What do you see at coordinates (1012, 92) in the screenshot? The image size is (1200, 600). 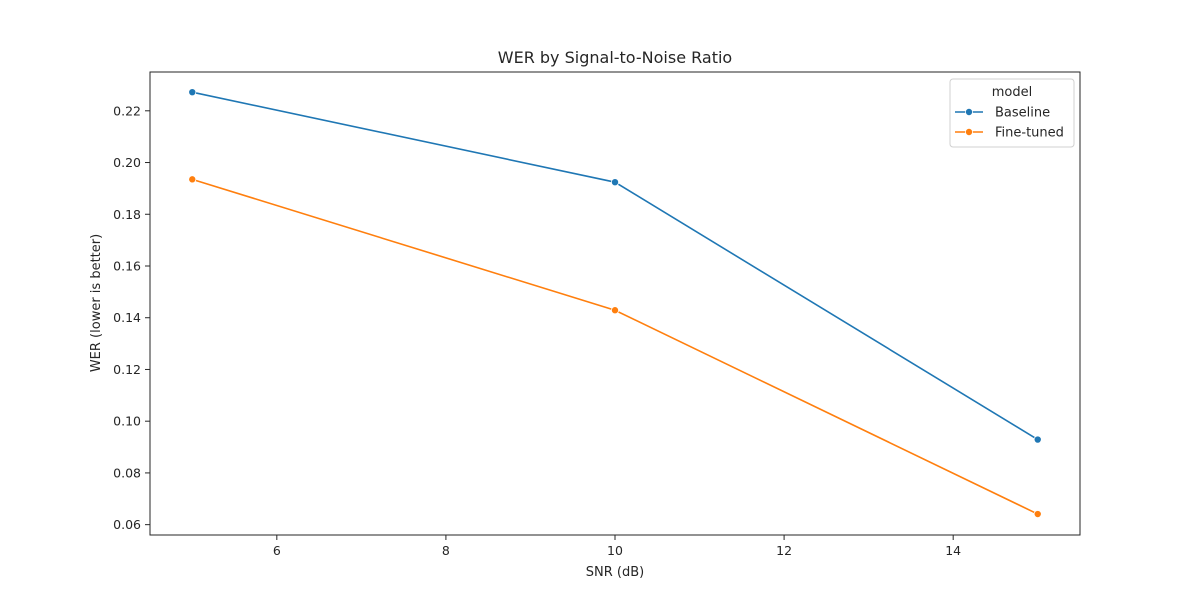 I see `legend-title: model` at bounding box center [1012, 92].